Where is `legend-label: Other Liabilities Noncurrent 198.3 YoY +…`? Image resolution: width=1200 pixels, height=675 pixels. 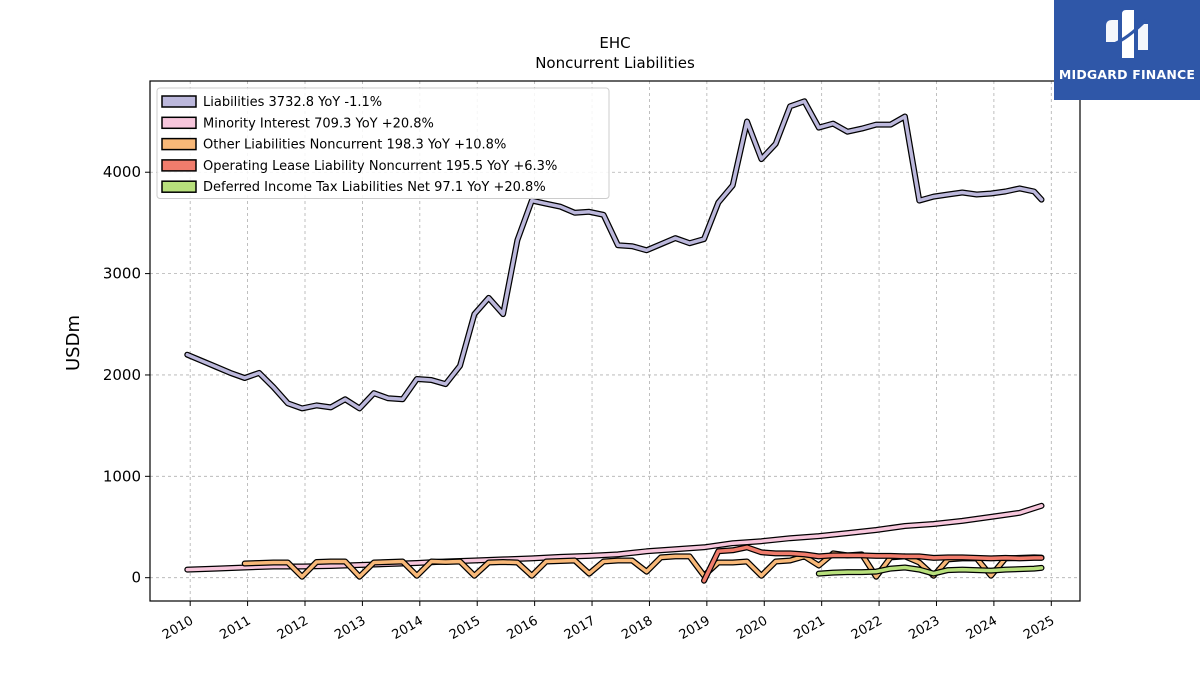 legend-label: Other Liabilities Noncurrent 198.3 YoY +… is located at coordinates (354, 145).